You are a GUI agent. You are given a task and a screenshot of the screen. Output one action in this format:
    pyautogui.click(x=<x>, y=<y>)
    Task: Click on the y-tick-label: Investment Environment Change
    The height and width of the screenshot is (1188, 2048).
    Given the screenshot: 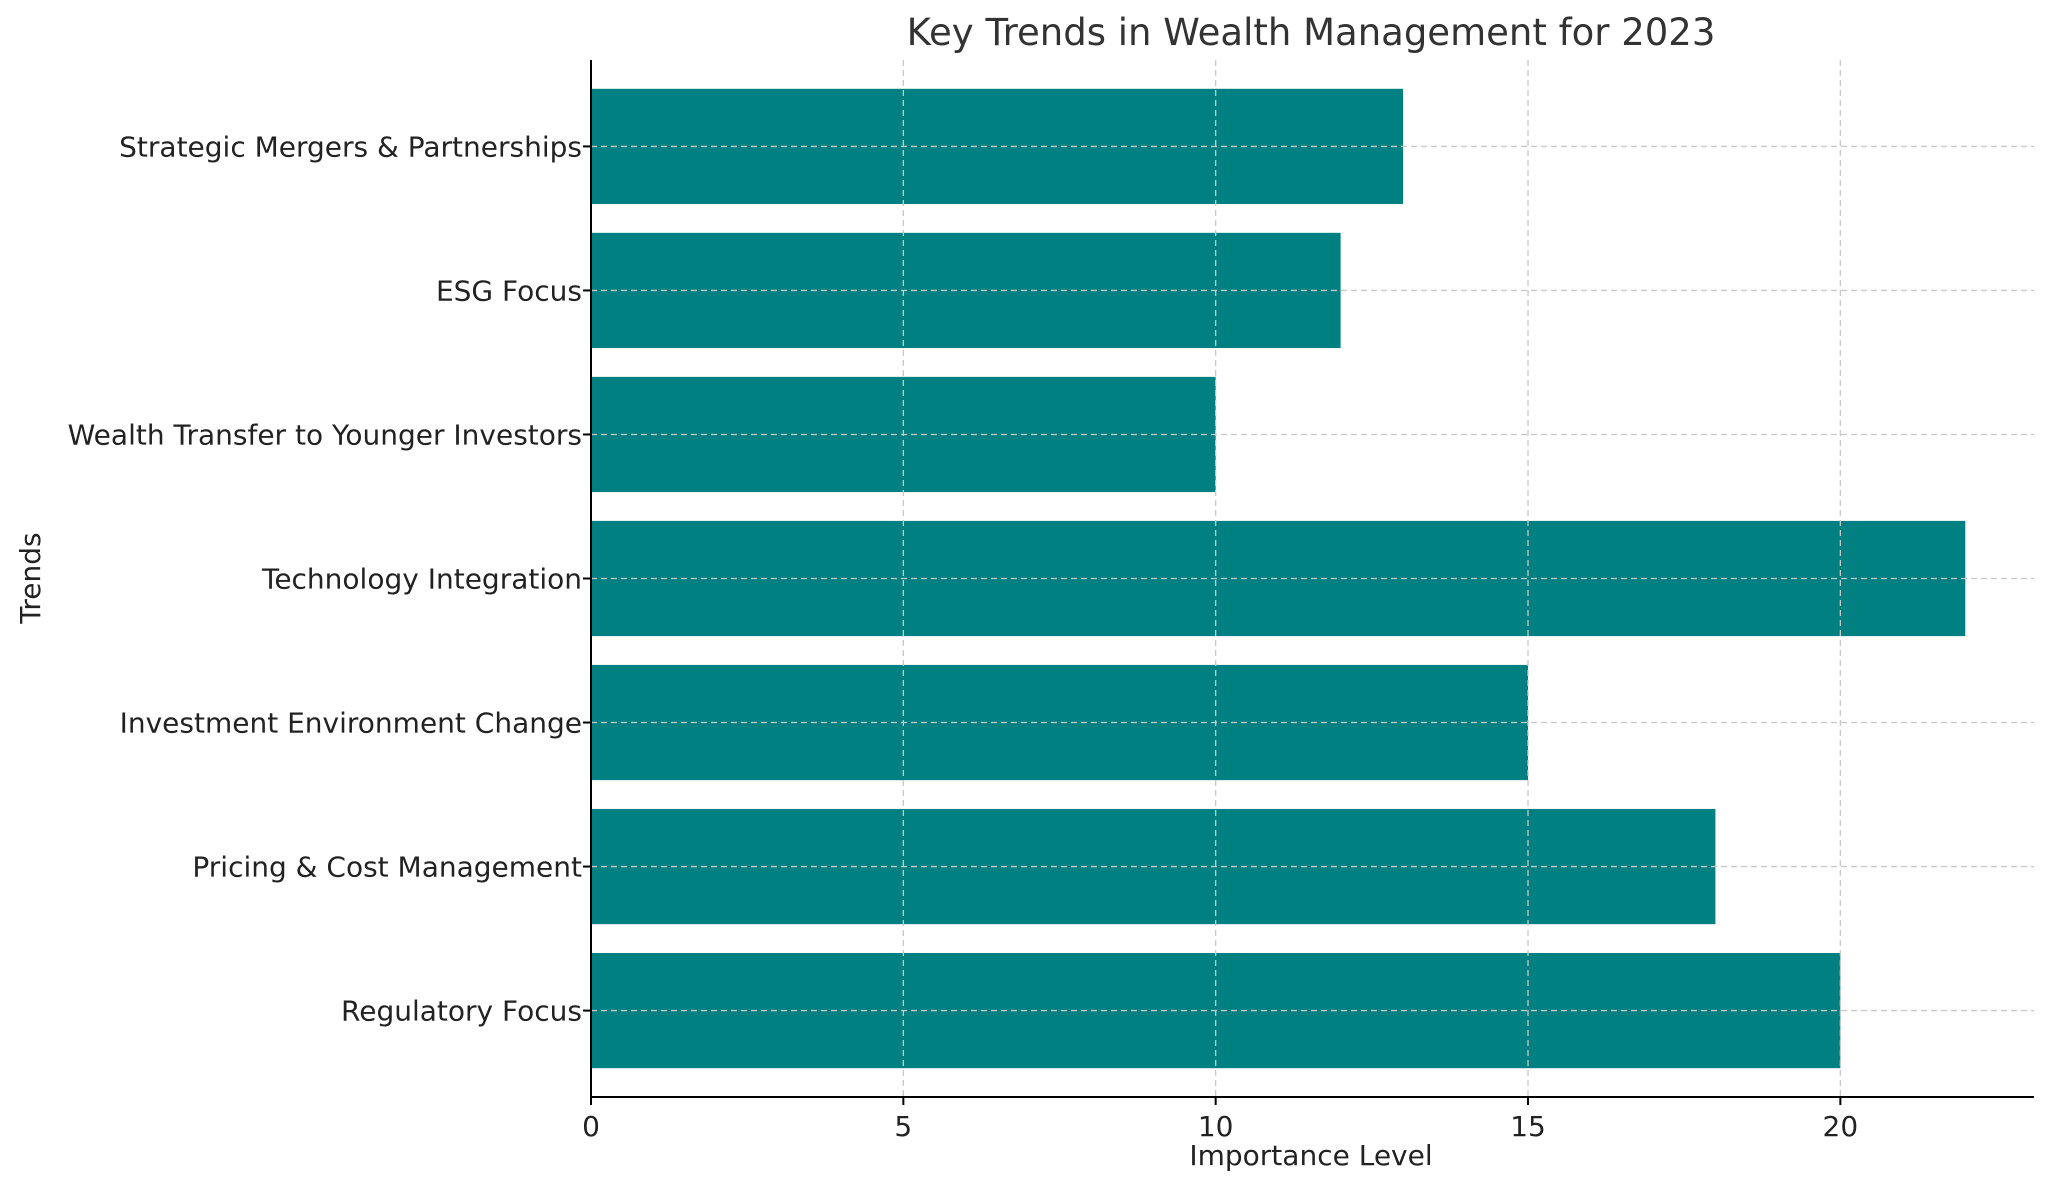 What is the action you would take?
    pyautogui.click(x=351, y=723)
    